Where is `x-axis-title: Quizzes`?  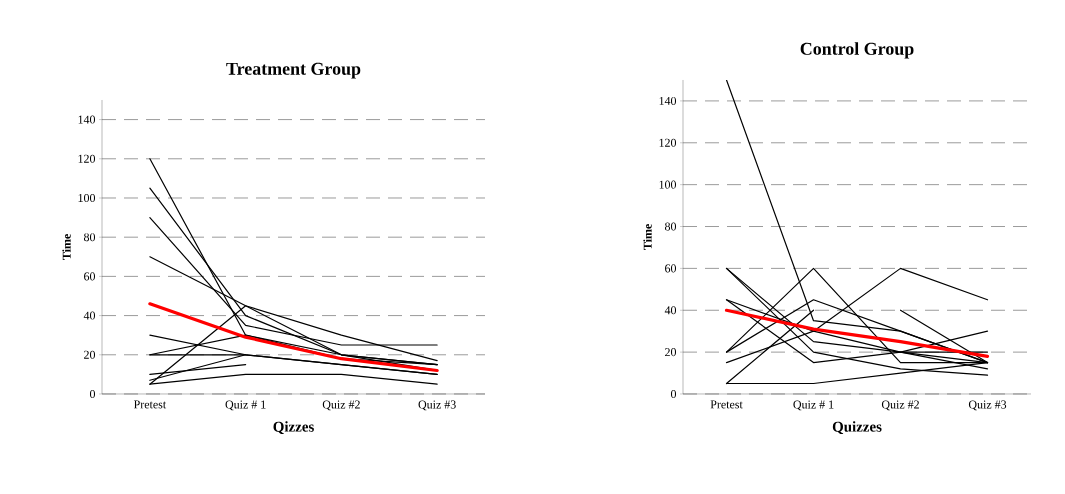 x-axis-title: Quizzes is located at coordinates (857, 427).